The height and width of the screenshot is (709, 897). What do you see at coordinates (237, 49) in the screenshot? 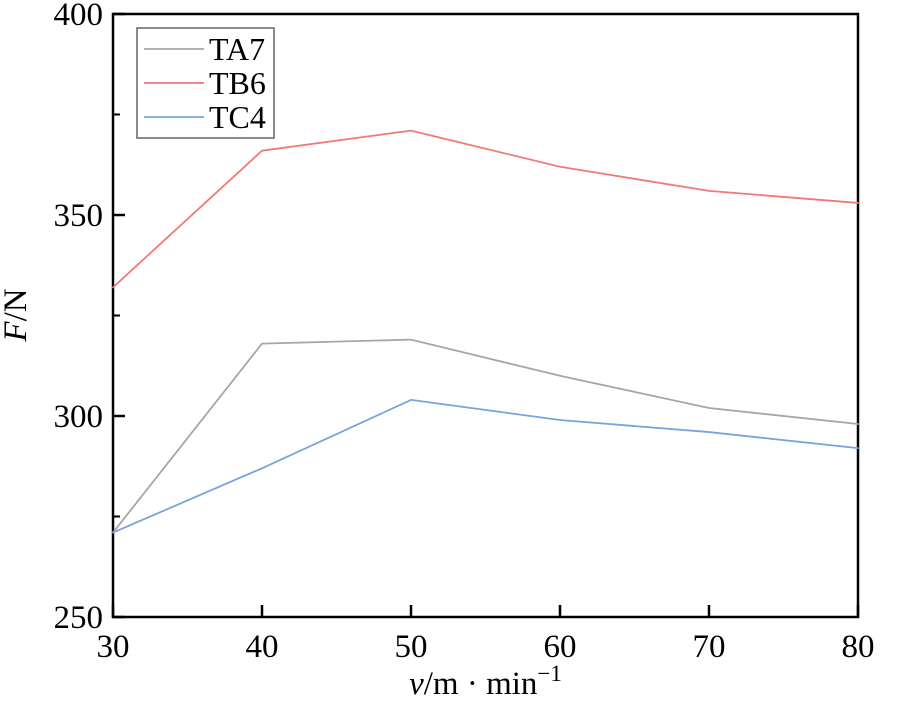
I see `legend-label: TA7` at bounding box center [237, 49].